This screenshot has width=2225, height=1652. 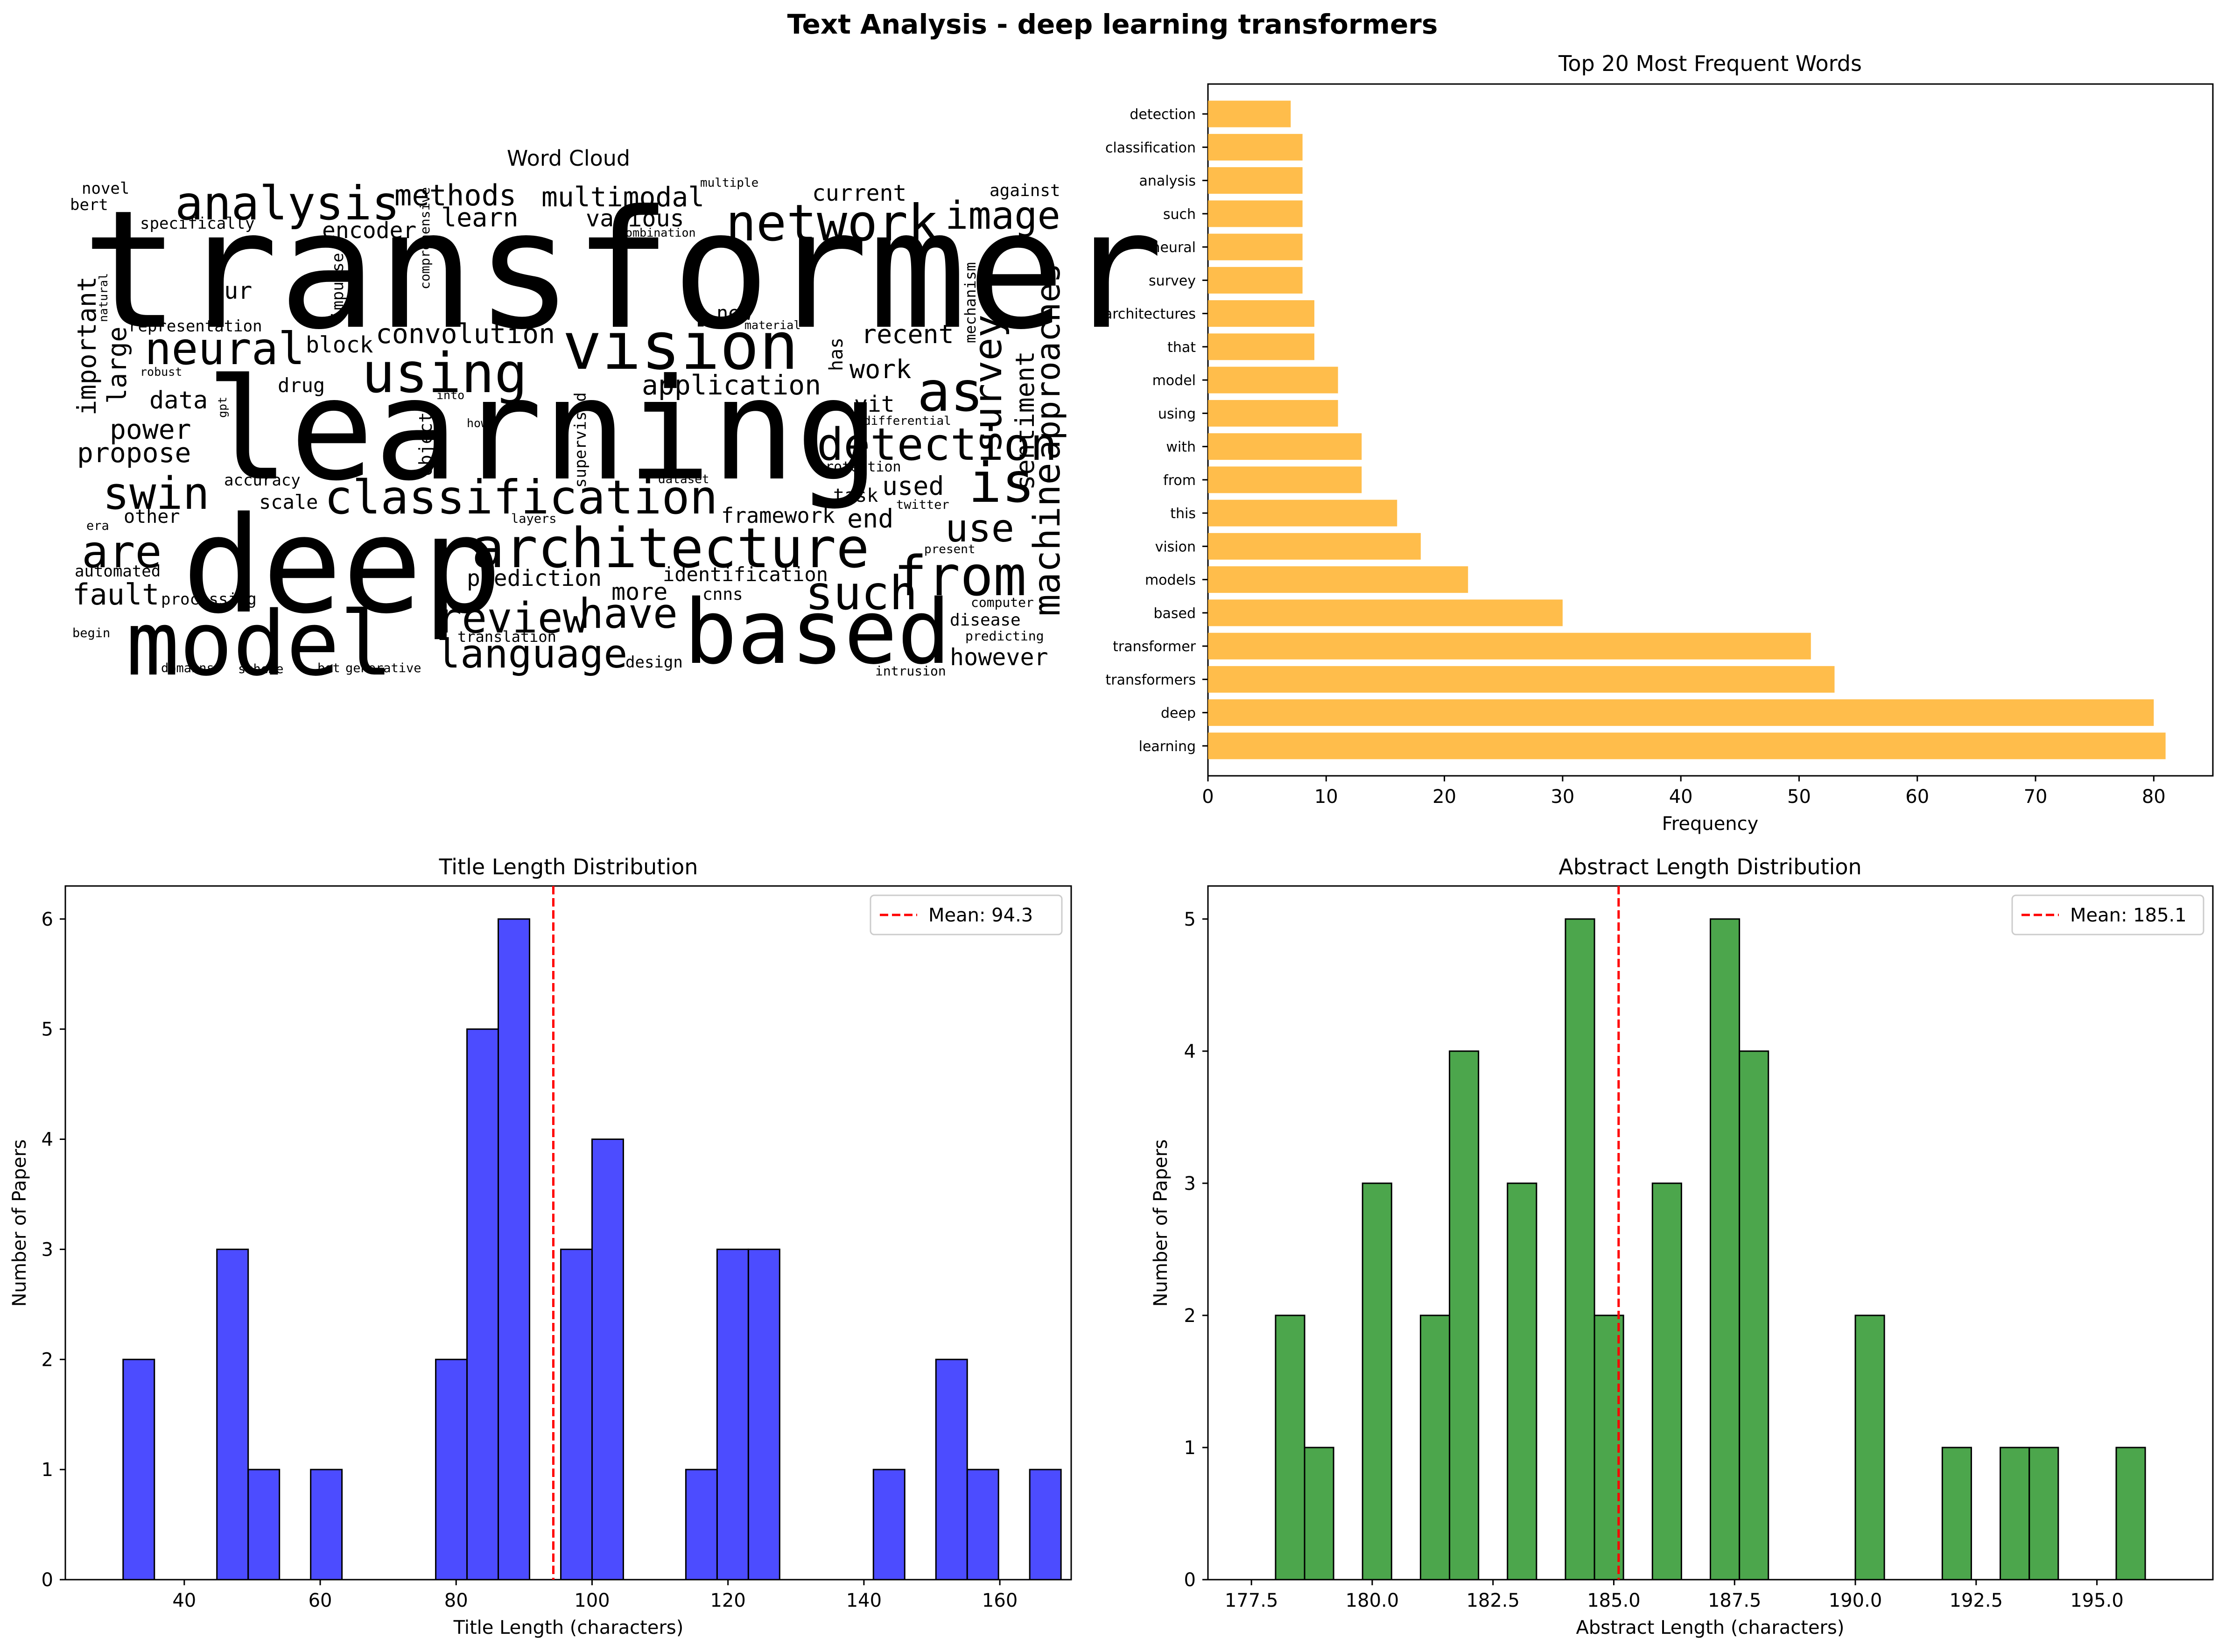 I want to click on word-power: power, so click(x=151, y=429).